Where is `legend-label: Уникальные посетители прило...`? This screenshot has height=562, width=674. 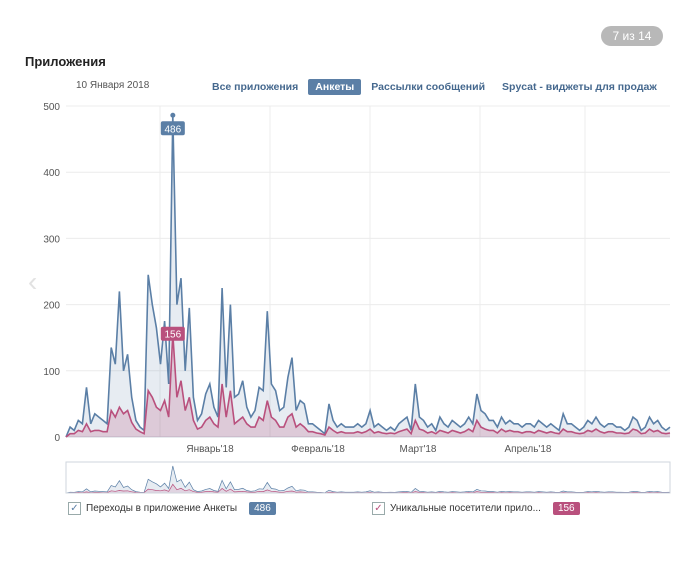 legend-label: Уникальные посетители прило... is located at coordinates (465, 508).